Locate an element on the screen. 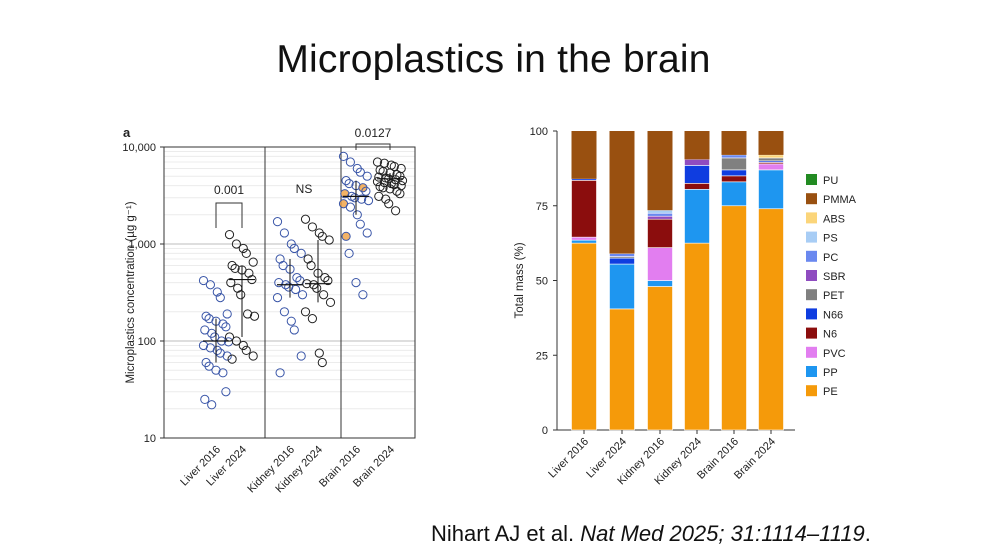 This screenshot has height=555, width=987. series-liver-2024 is located at coordinates (242, 296).